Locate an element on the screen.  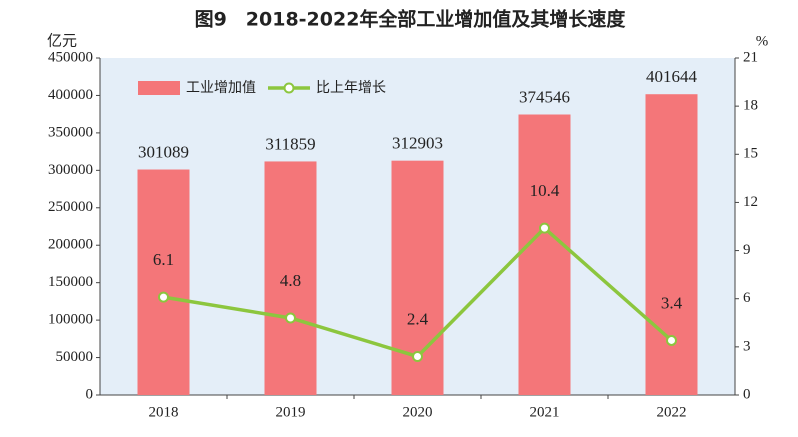
y-tick-label: 300000 is located at coordinates (70, 170).